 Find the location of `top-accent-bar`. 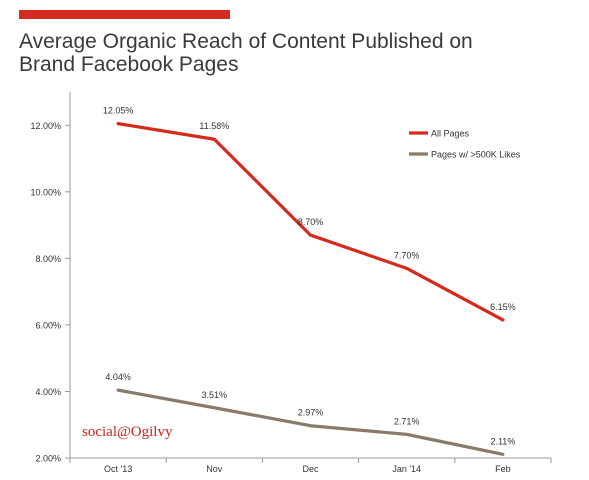

top-accent-bar is located at coordinates (124, 14).